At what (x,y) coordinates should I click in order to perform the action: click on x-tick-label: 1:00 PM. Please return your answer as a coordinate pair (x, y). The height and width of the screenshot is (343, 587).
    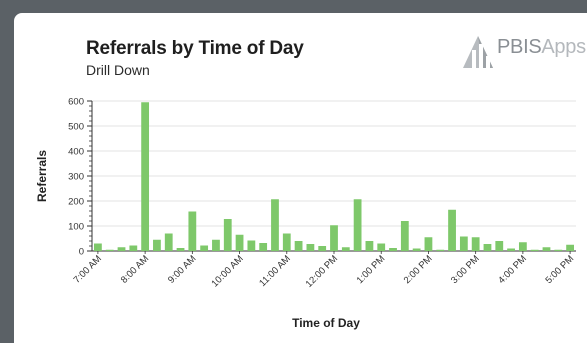
    Looking at the image, I should click on (371, 269).